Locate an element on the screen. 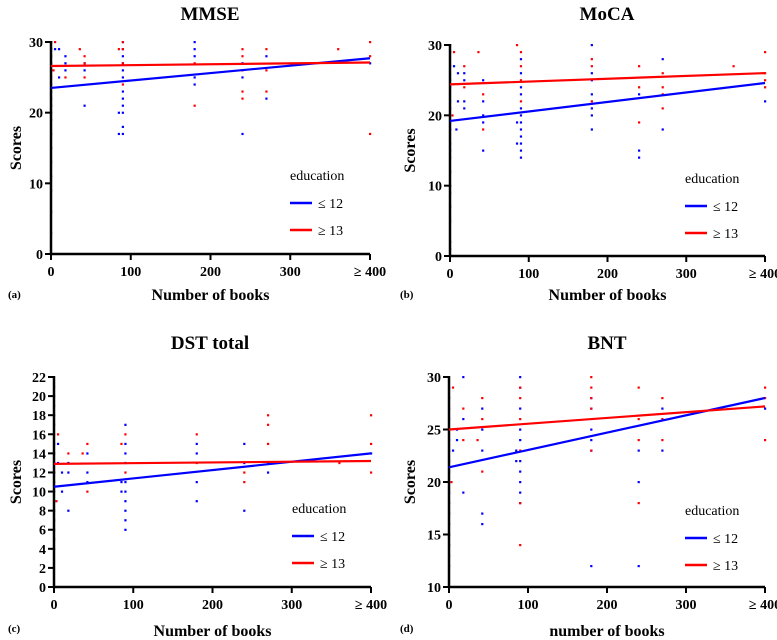 Image resolution: width=777 pixels, height=640 pixels. fit-line-high-education is located at coordinates (607, 79).